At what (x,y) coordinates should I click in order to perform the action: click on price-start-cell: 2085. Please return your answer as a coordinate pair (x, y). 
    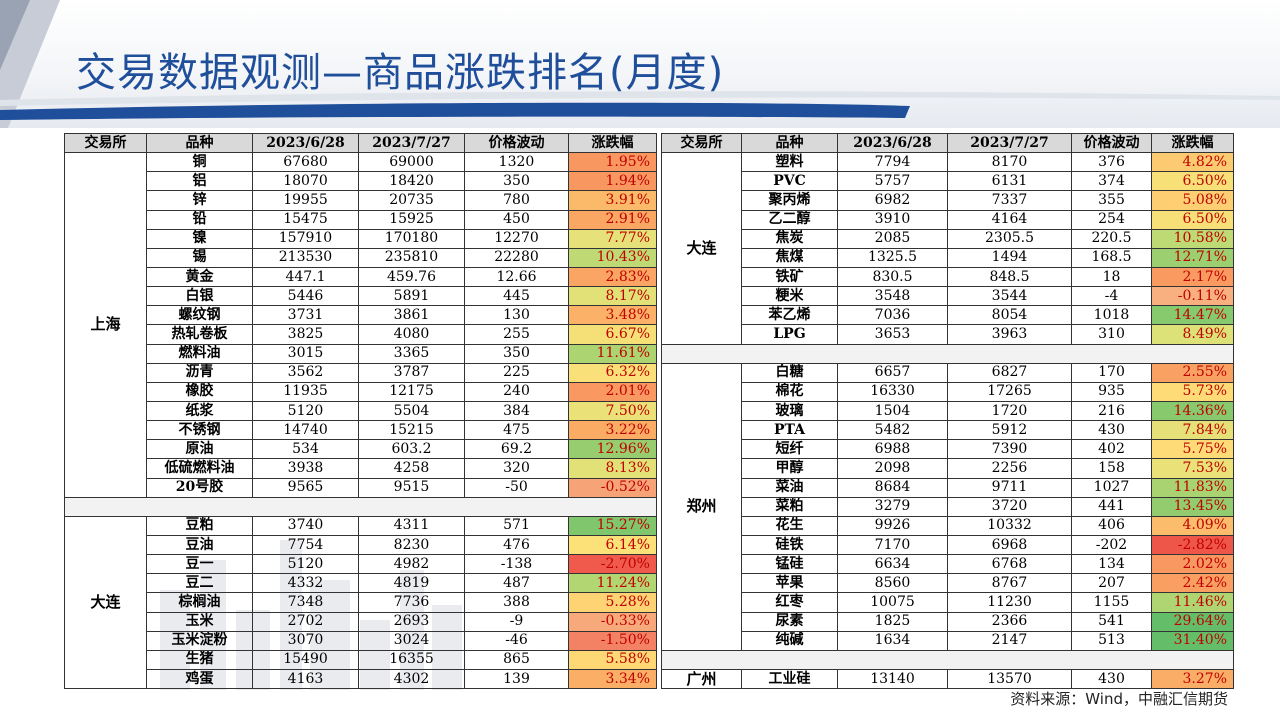
    Looking at the image, I should click on (892, 238).